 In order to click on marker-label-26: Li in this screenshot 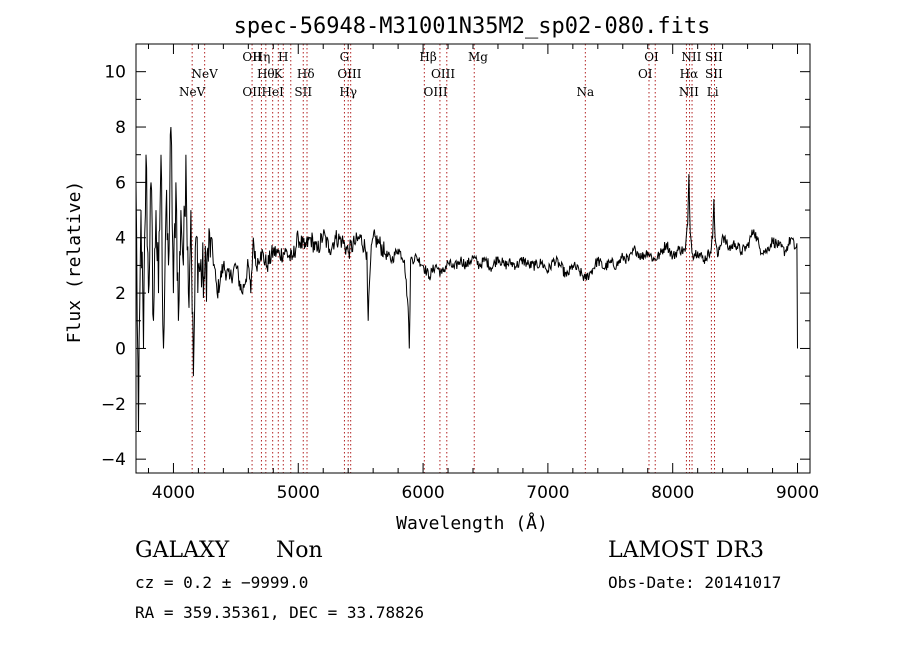, I will do `click(713, 92)`.